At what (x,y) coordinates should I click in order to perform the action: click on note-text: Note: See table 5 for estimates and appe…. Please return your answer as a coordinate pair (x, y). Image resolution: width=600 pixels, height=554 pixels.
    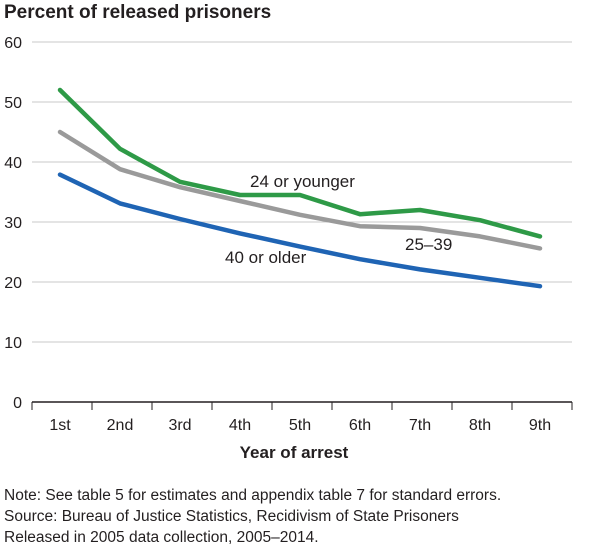
    Looking at the image, I should click on (253, 495).